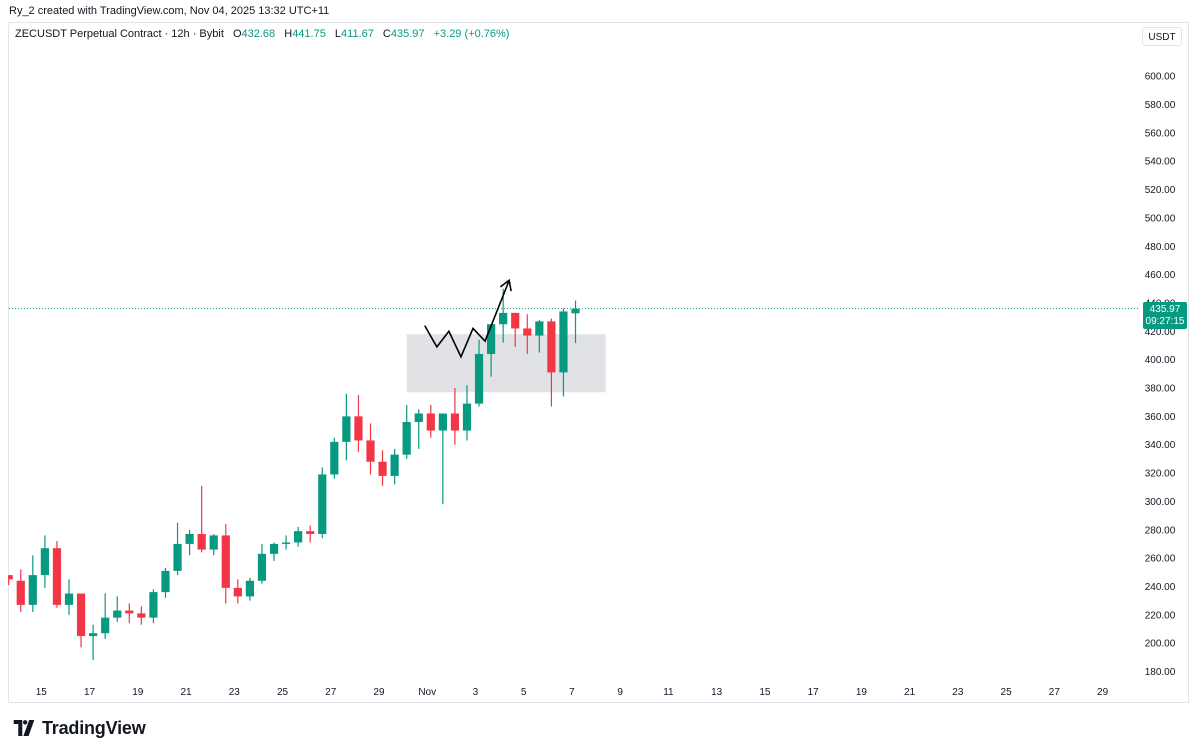 Image resolution: width=1200 pixels, height=753 pixels. Describe the element at coordinates (620, 692) in the screenshot. I see `time-tick-label: 9` at that location.